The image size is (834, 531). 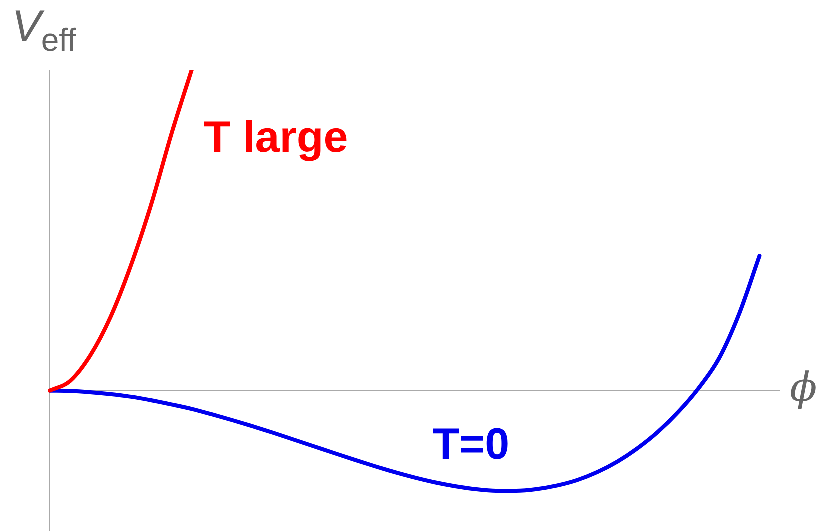 I want to click on y-axis-title: V$_{eff}$, so click(x=44, y=30).